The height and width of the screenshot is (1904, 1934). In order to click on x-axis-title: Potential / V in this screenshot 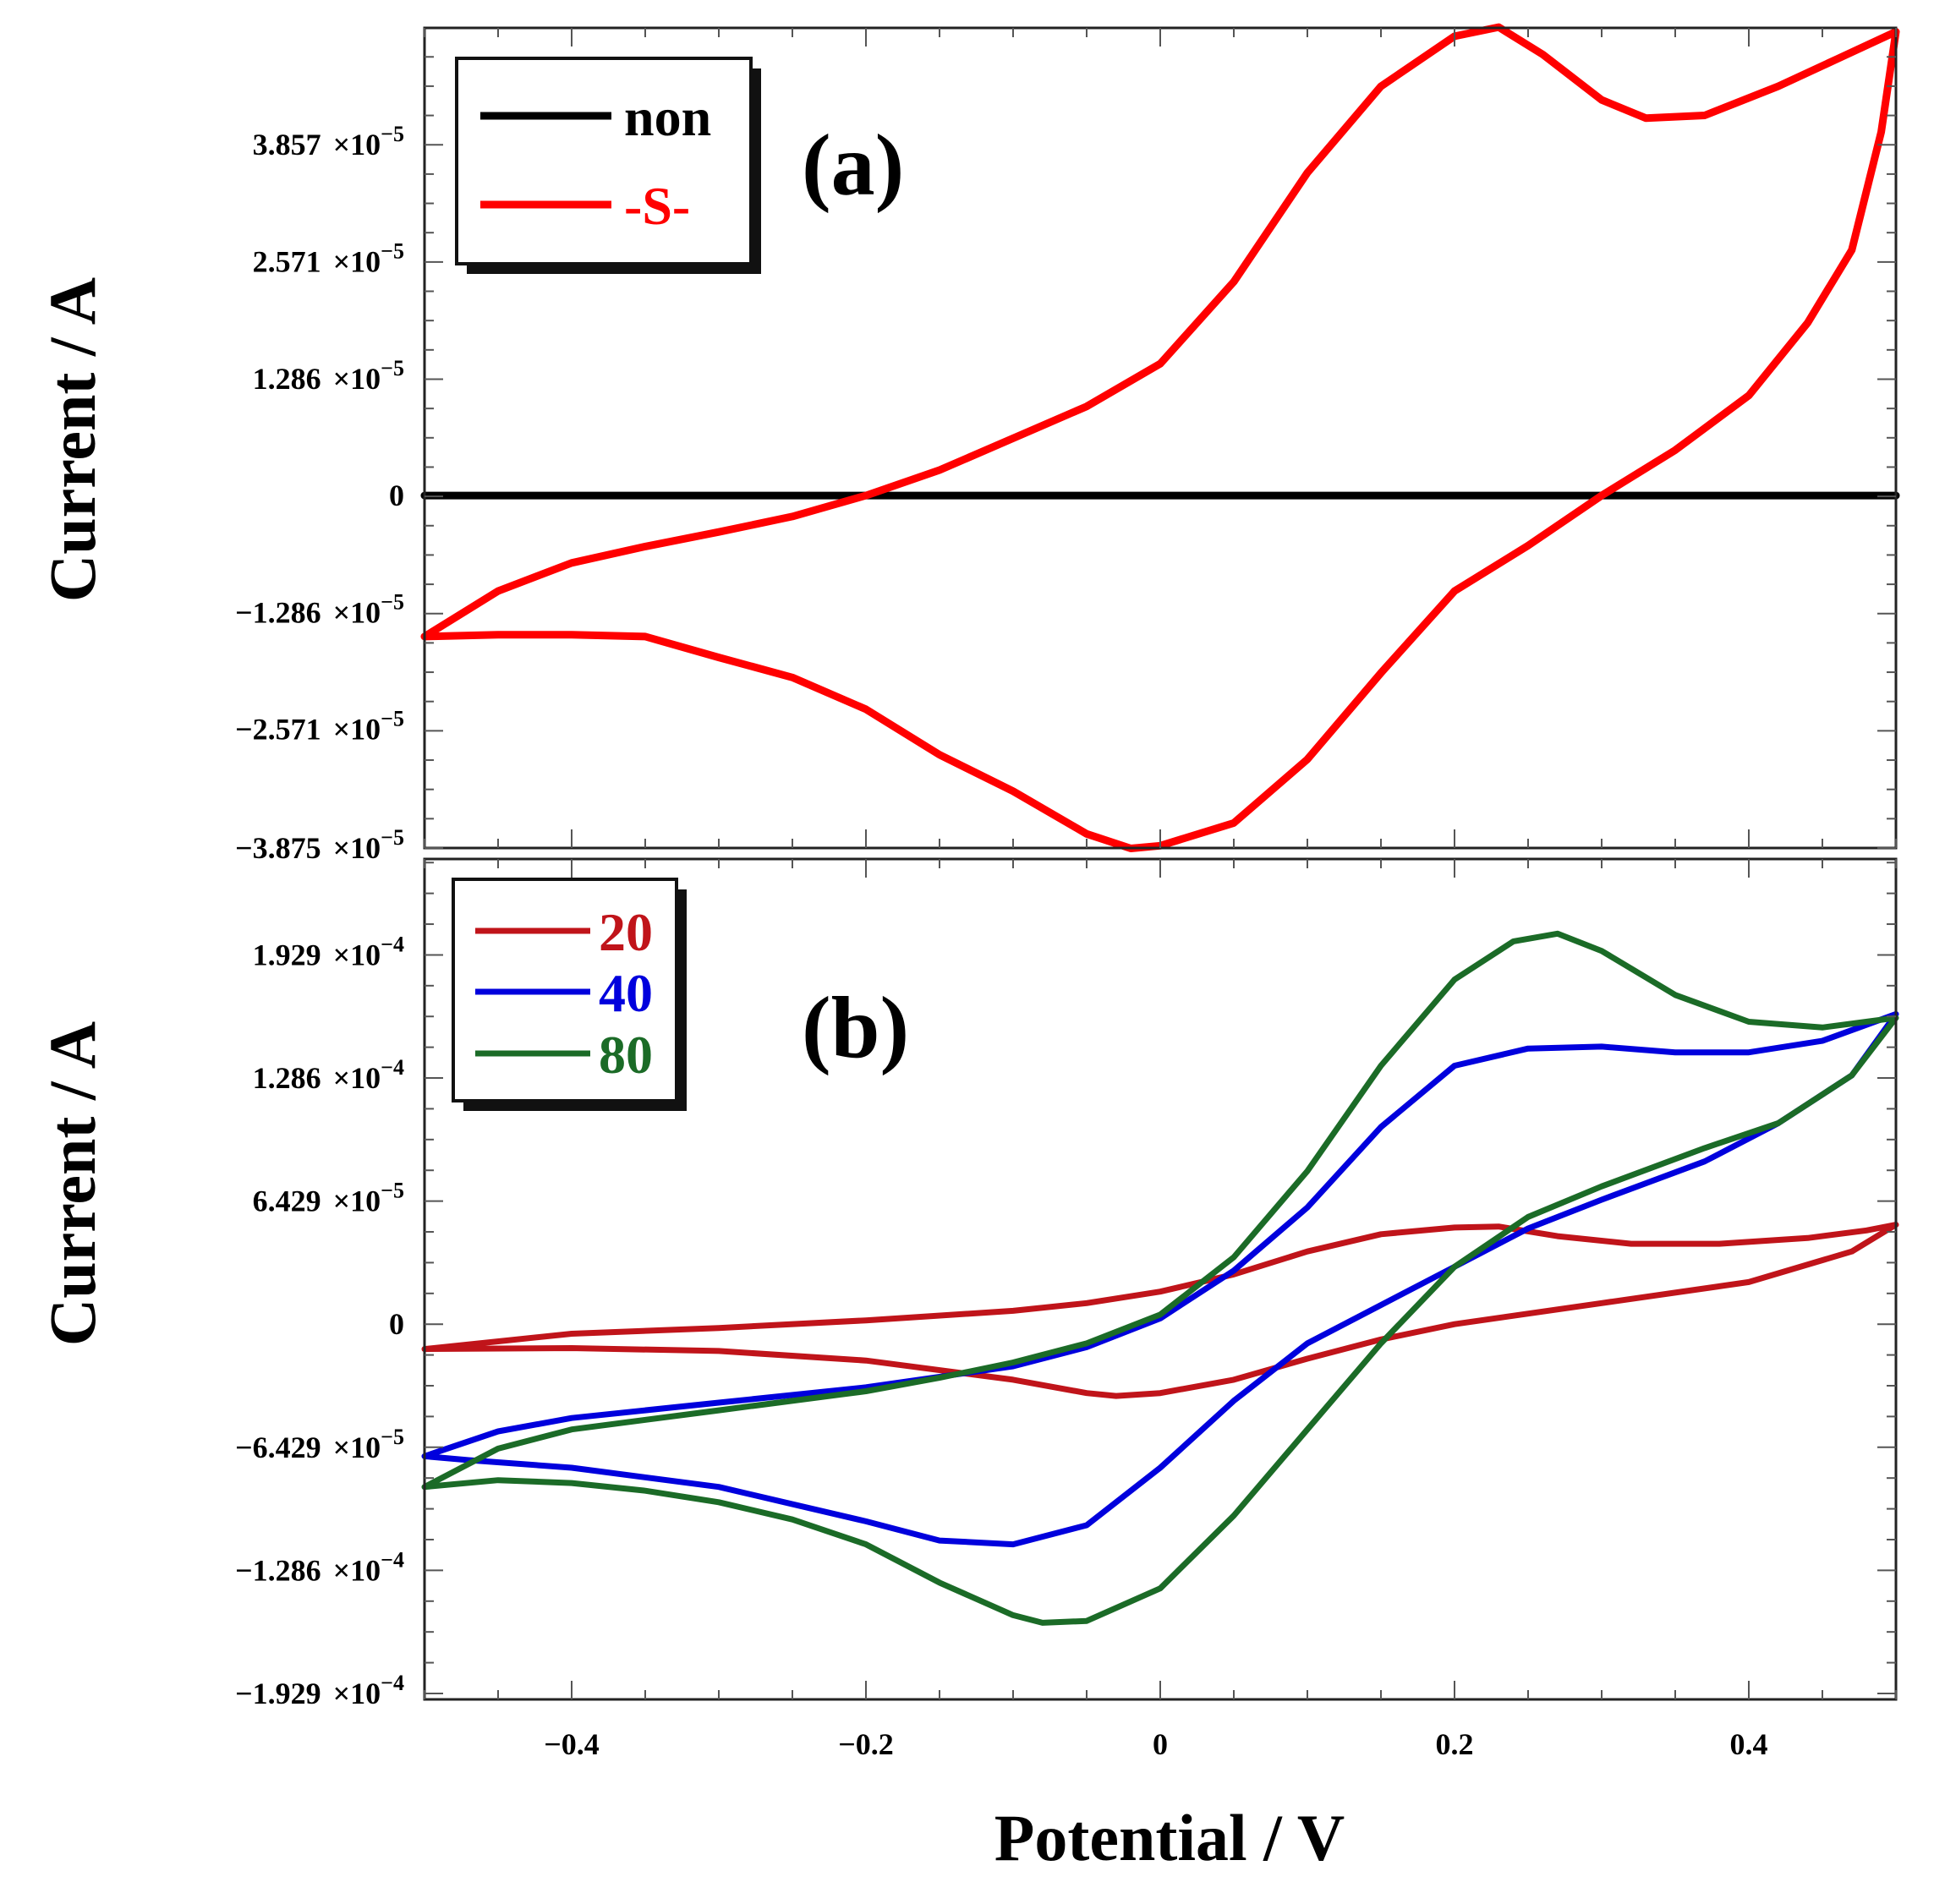, I will do `click(1169, 1837)`.